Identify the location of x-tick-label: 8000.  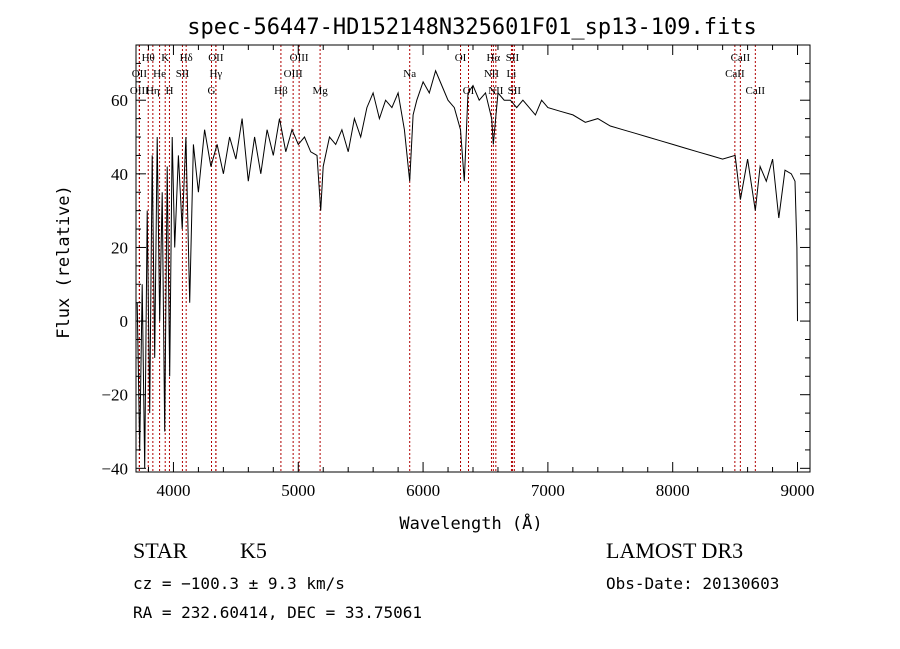
(673, 490).